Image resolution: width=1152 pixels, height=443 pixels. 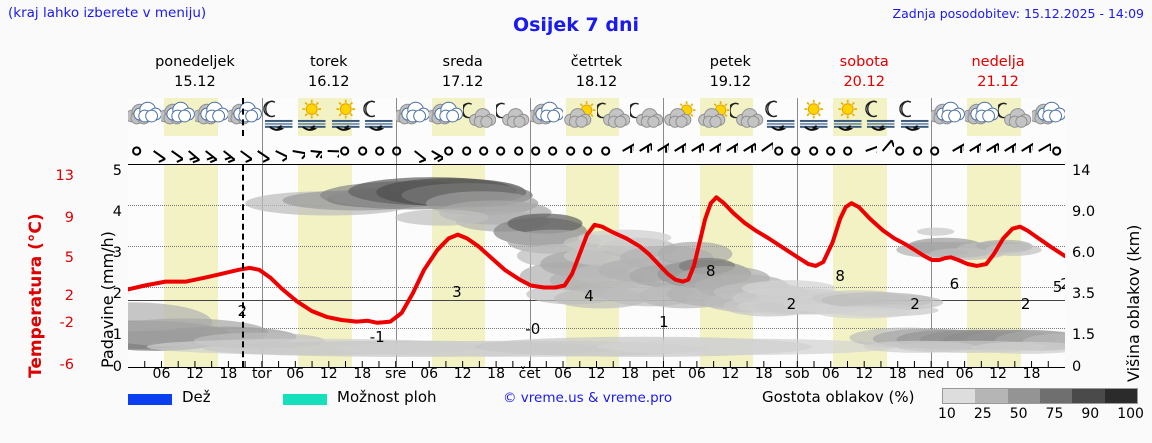 I want to click on day-header-3: četrtek 18.12, so click(x=597, y=74).